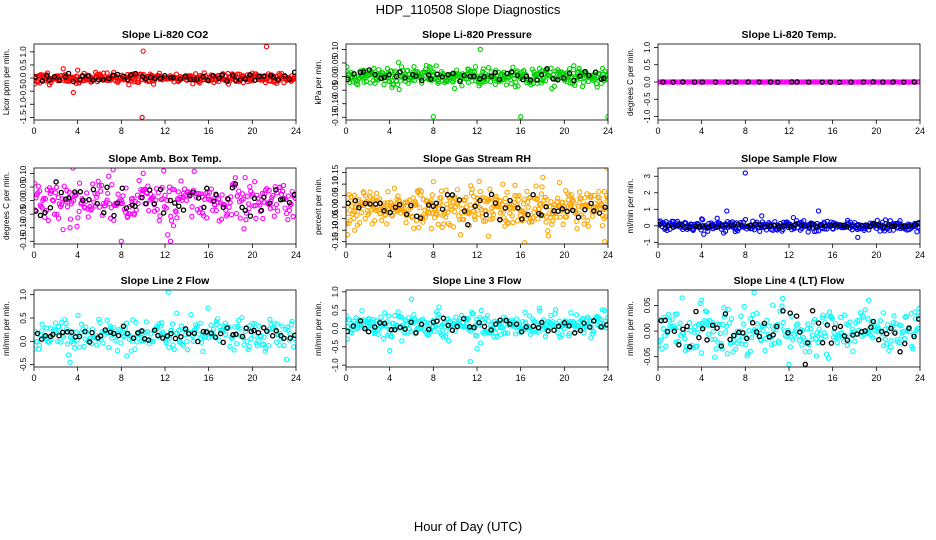  What do you see at coordinates (345, 378) in the screenshot?
I see `x-tick-label: 0` at bounding box center [345, 378].